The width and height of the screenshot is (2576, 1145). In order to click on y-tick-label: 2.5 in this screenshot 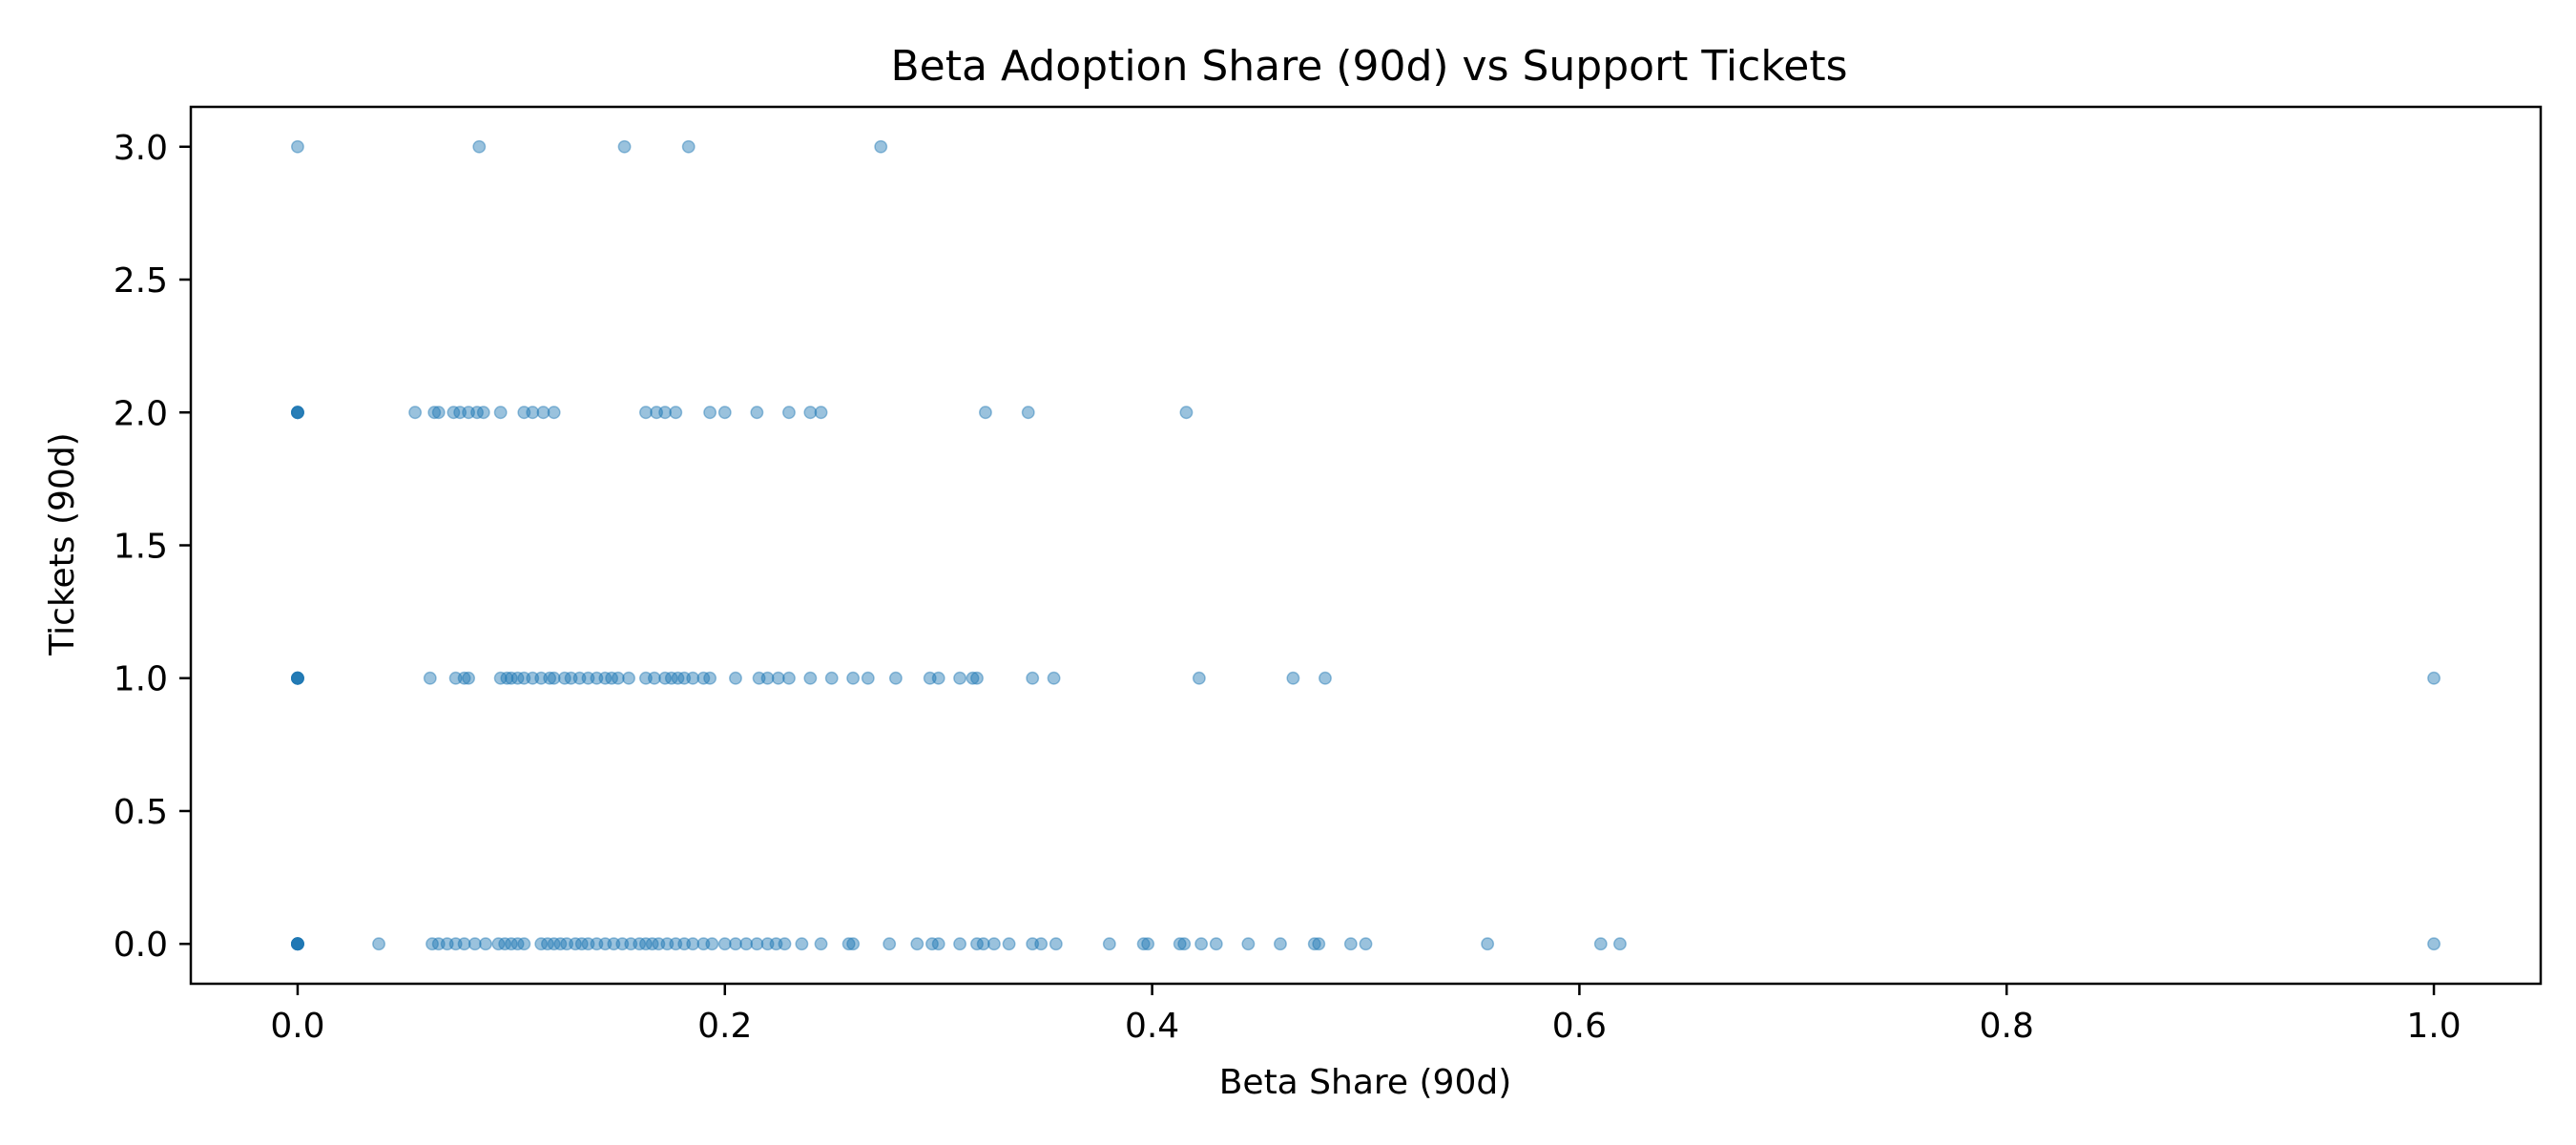, I will do `click(141, 281)`.